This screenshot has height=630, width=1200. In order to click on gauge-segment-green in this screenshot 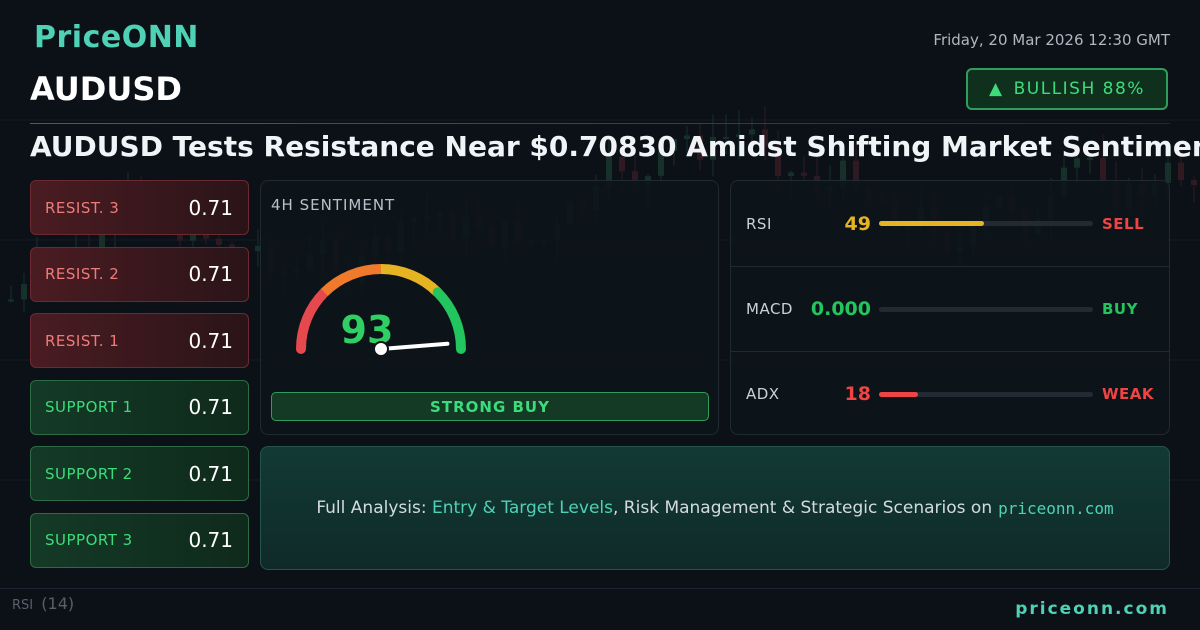, I will do `click(449, 320)`.